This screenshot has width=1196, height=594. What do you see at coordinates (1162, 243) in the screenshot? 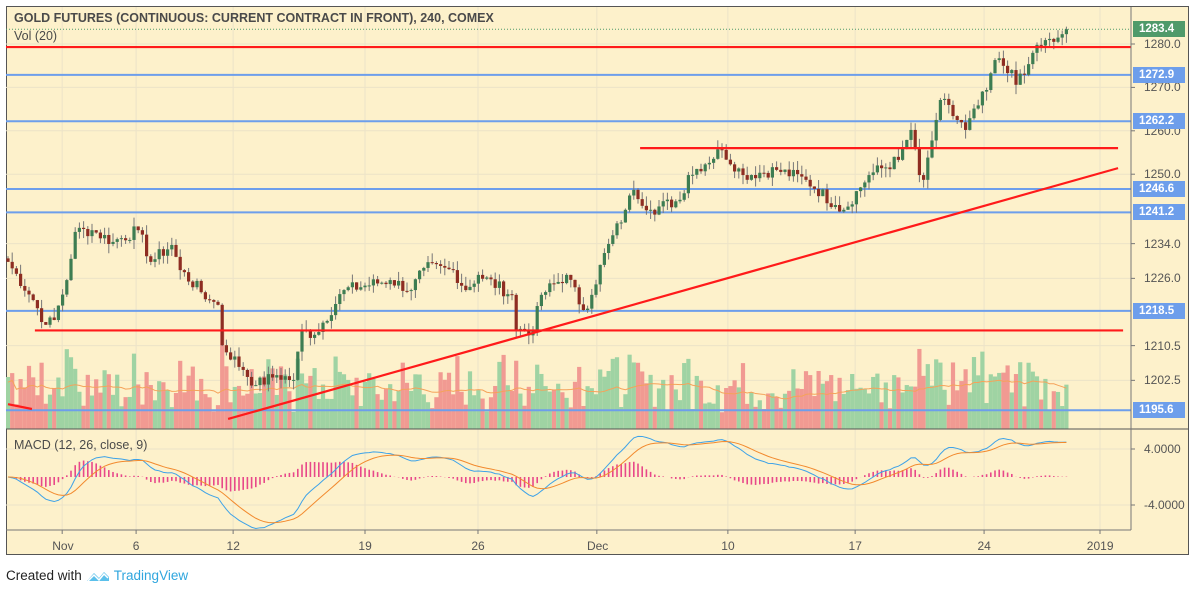
I see `price-label: 1234.0` at bounding box center [1162, 243].